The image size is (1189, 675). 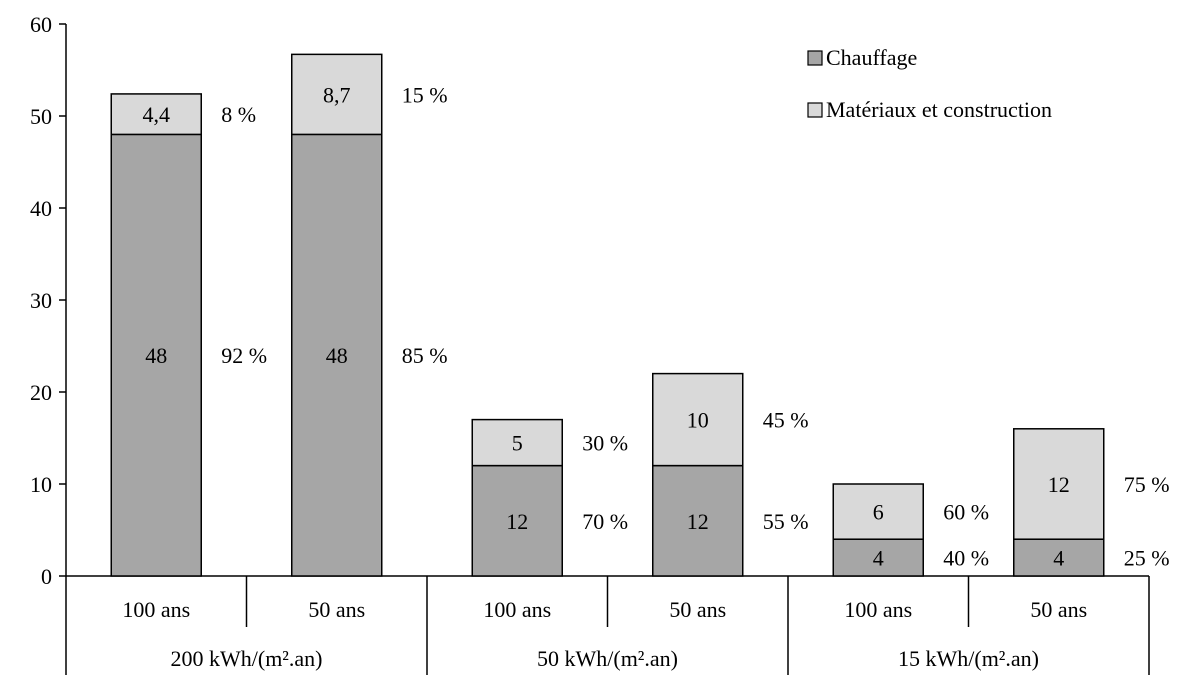 I want to click on y-tick-label: 40, so click(x=41, y=208).